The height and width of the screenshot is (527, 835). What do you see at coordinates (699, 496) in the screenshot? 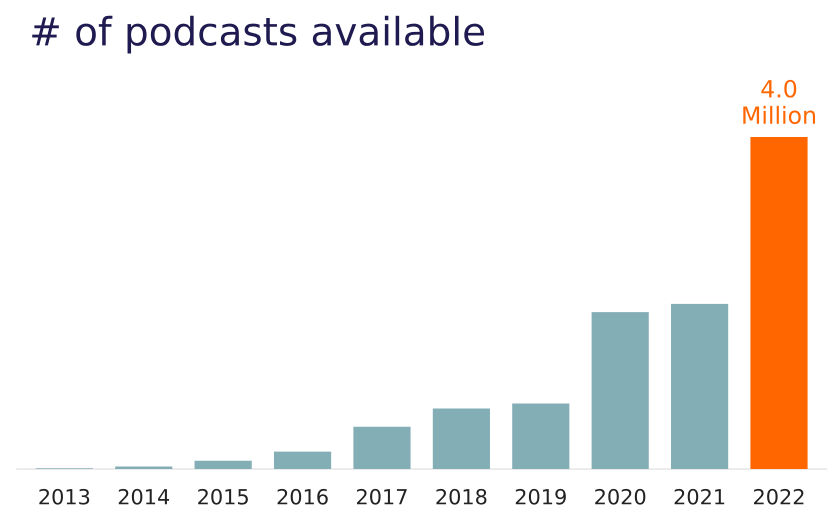
I see `x-tick-label: 2021` at bounding box center [699, 496].